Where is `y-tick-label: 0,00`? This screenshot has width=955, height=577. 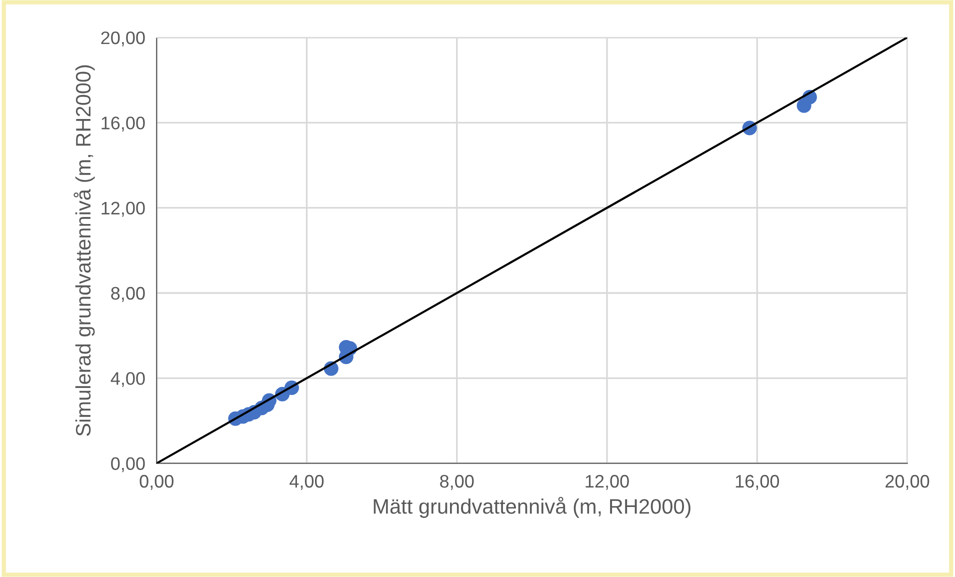
y-tick-label: 0,00 is located at coordinates (128, 464).